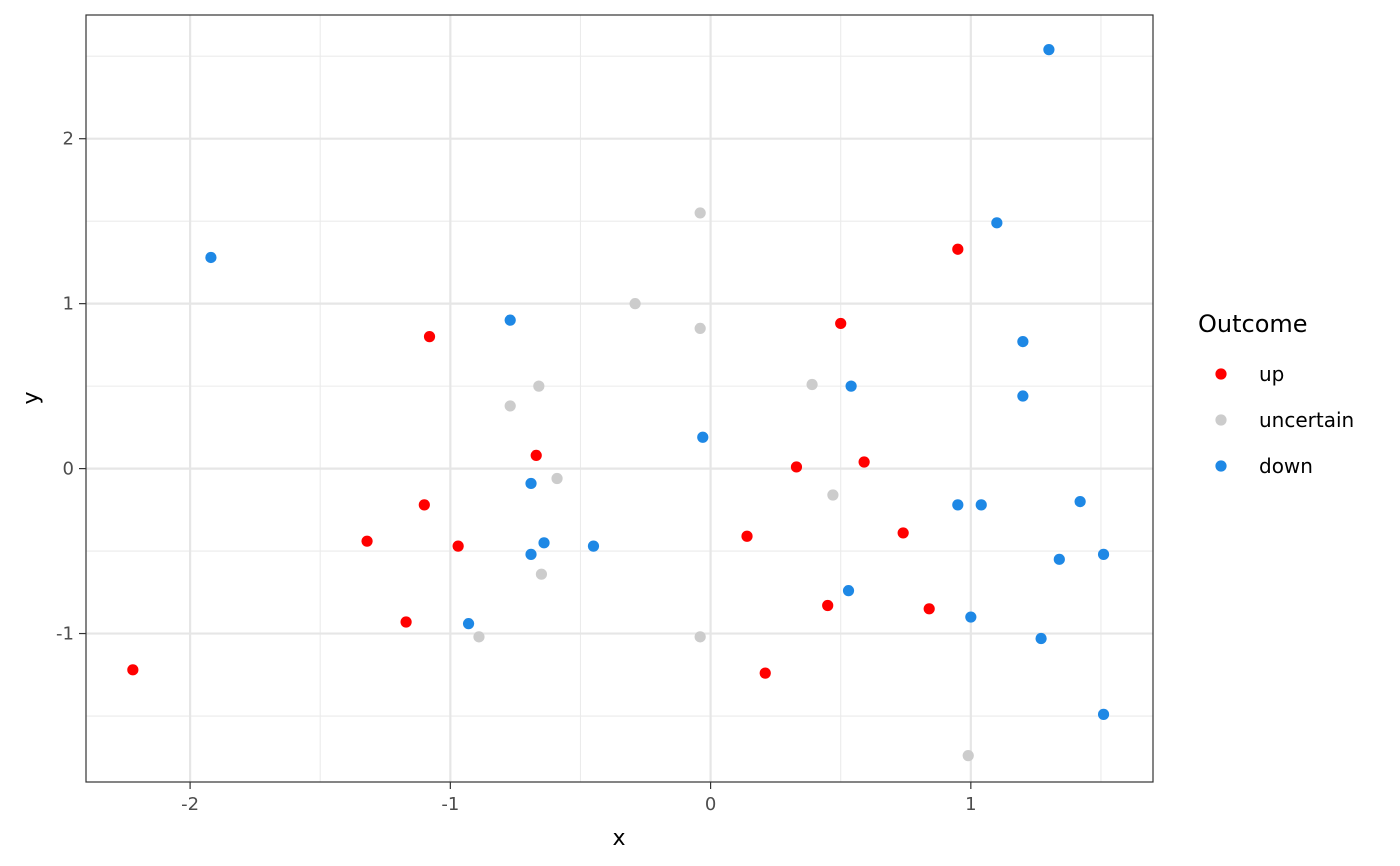 This screenshot has width=1400, height=866. What do you see at coordinates (450, 804) in the screenshot?
I see `x-tick-label: -1` at bounding box center [450, 804].